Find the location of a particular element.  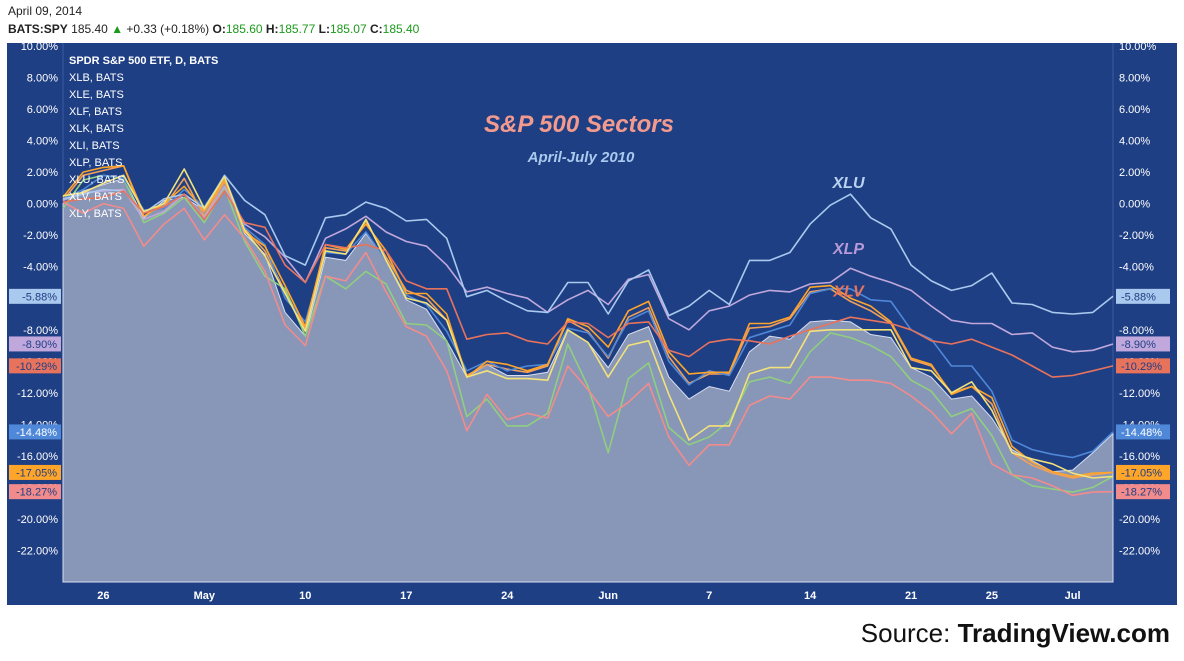

price-badge-right: -8.90% is located at coordinates (1143, 344).